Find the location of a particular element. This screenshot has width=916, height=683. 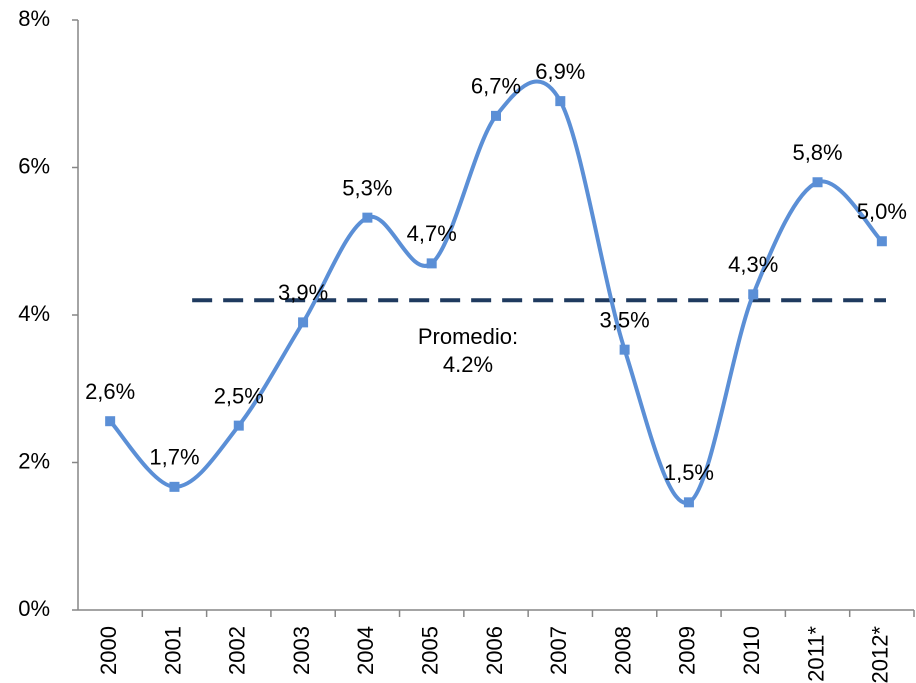

data-label: 6,7% is located at coordinates (496, 86).